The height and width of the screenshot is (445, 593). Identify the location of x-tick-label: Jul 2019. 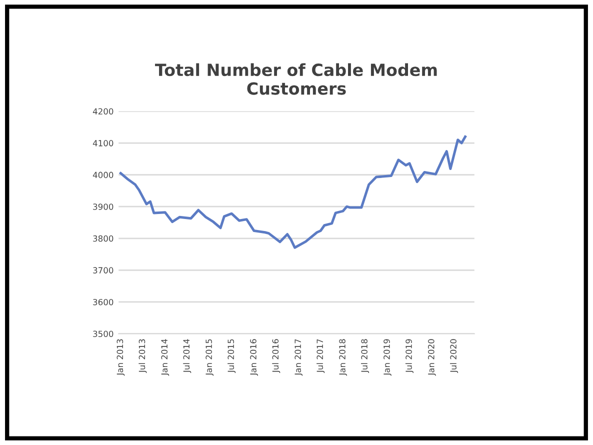
(409, 356).